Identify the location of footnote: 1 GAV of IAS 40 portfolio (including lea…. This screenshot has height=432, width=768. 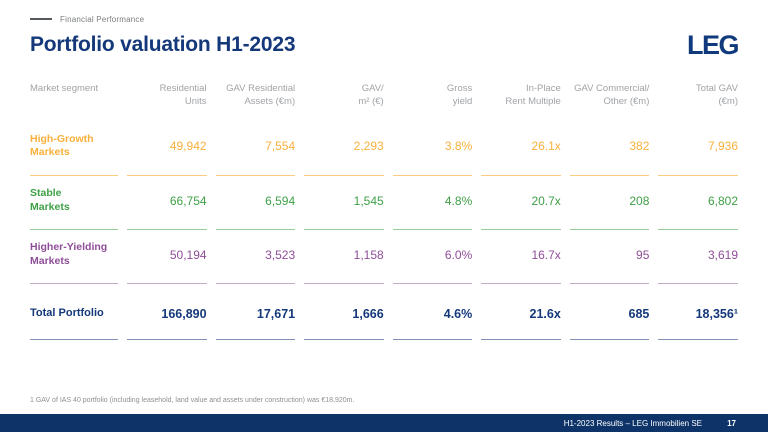
(192, 400).